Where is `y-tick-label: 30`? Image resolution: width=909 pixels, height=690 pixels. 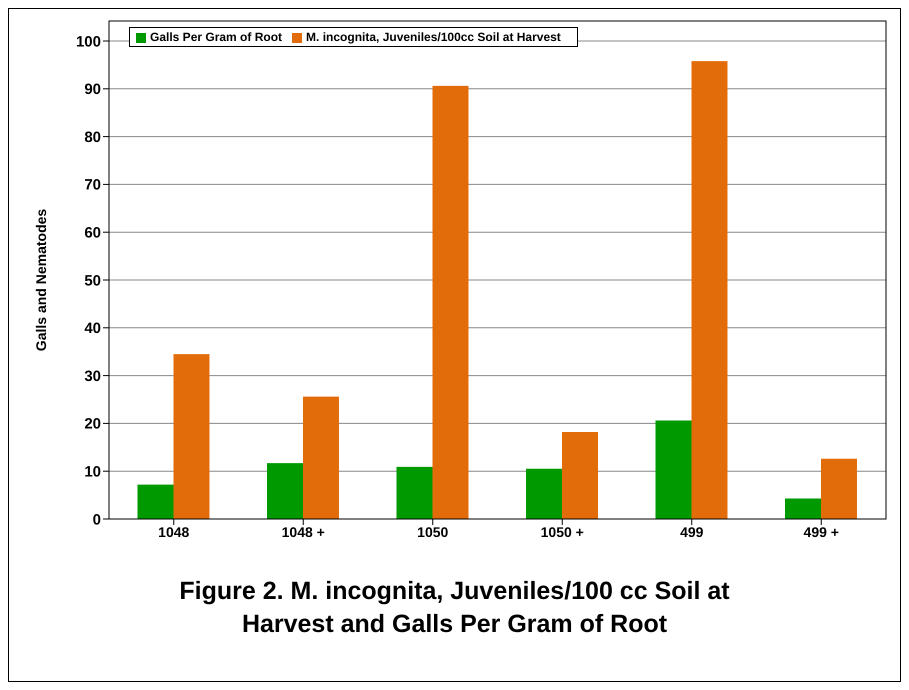 y-tick-label: 30 is located at coordinates (92, 376).